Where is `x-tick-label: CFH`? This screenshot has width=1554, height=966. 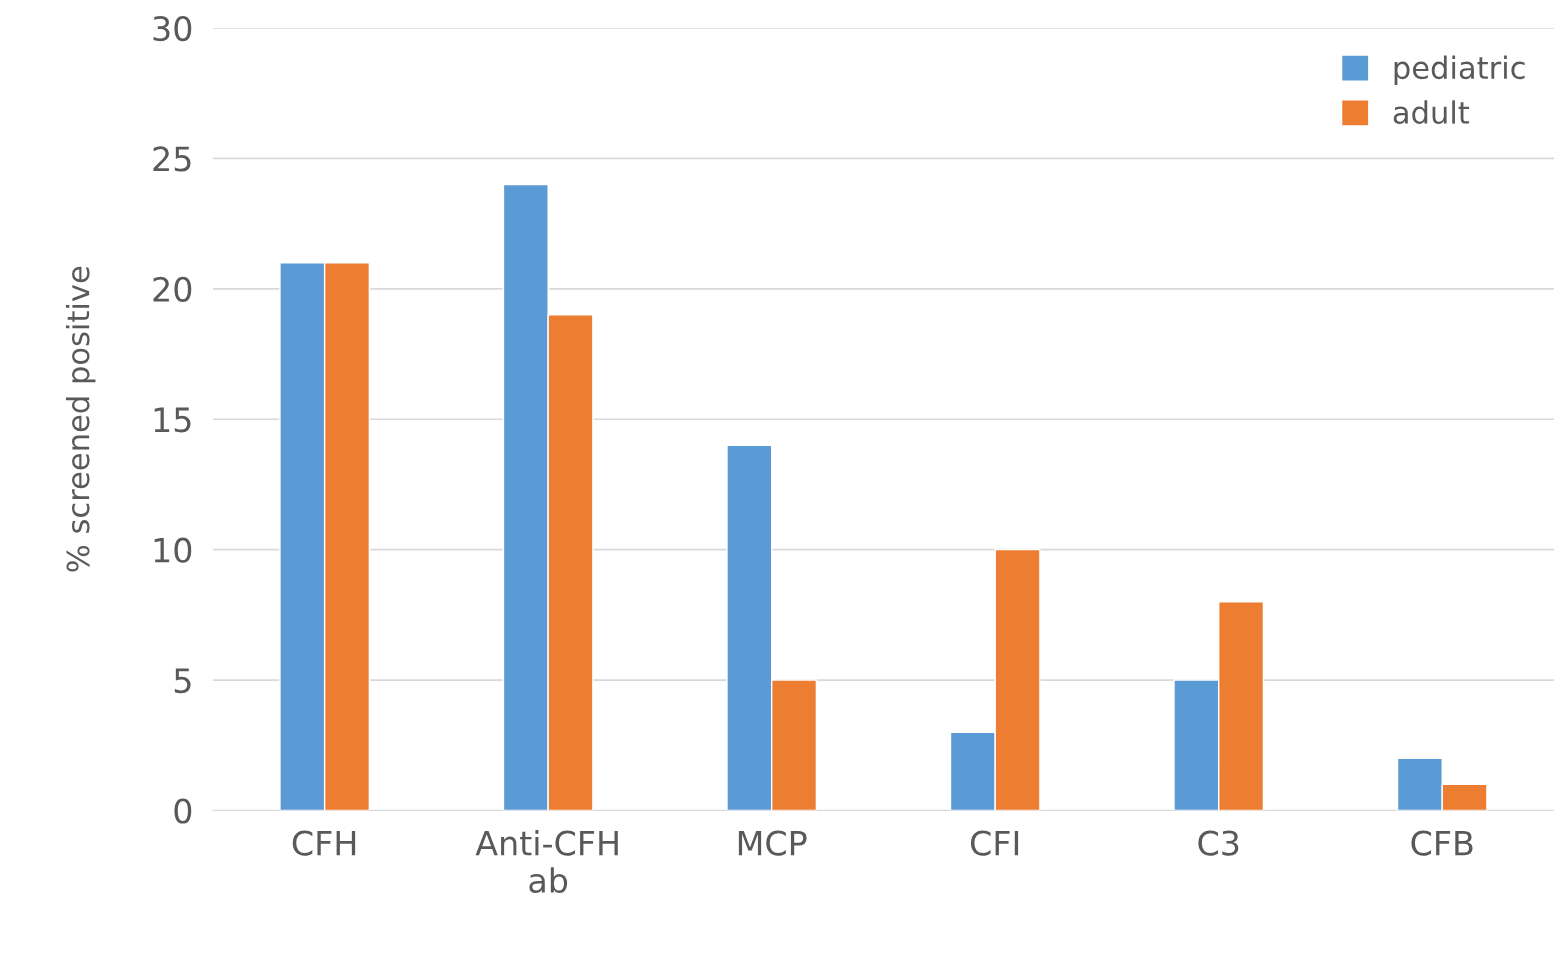
x-tick-label: CFH is located at coordinates (324, 843).